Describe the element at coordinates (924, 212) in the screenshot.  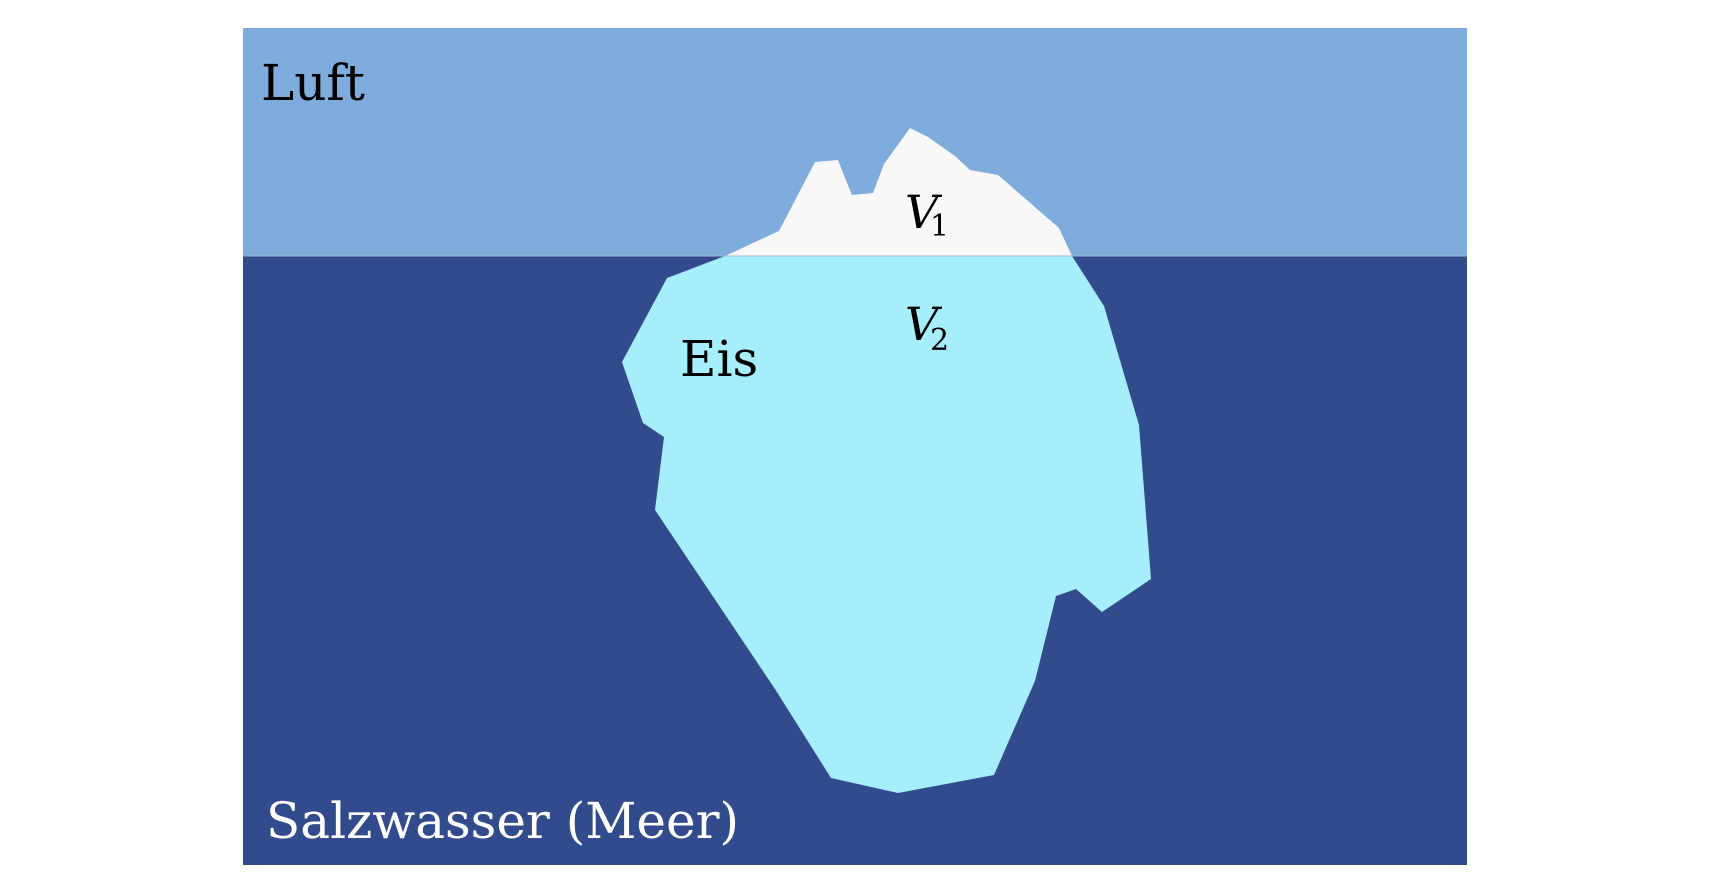
I see `volume-above-symbol: V` at that location.